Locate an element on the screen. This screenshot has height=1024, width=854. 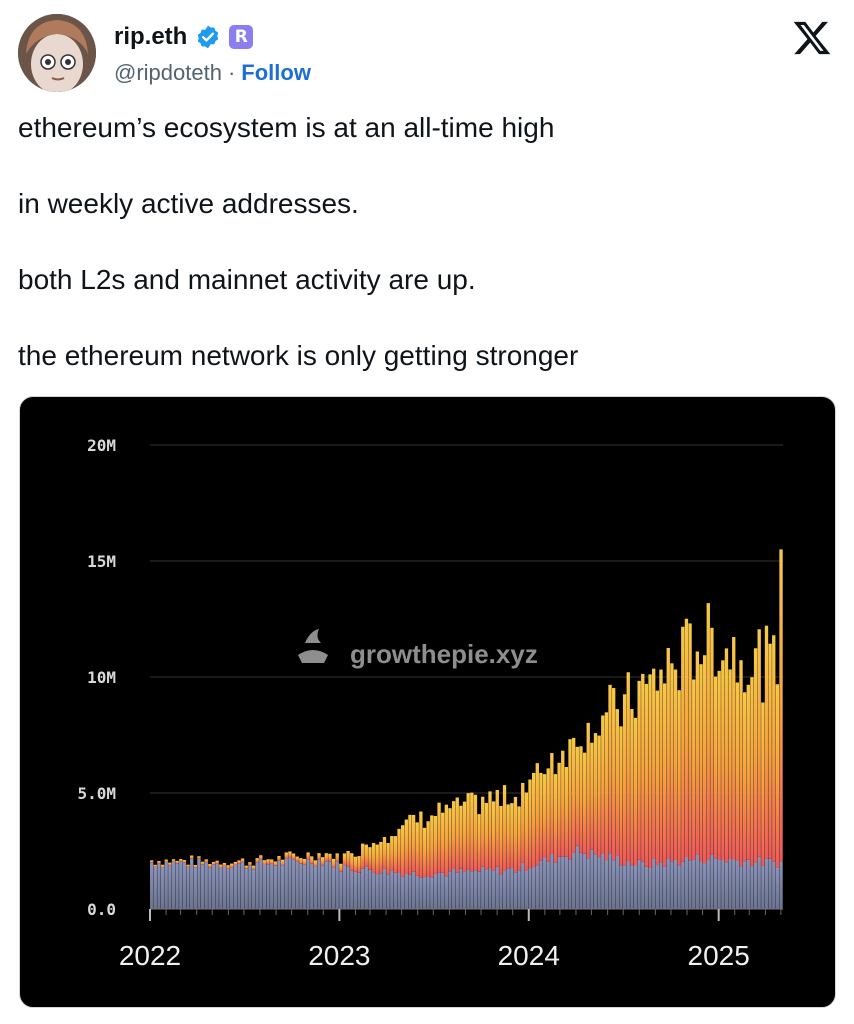
y-tick-label: 20M is located at coordinates (101, 445).